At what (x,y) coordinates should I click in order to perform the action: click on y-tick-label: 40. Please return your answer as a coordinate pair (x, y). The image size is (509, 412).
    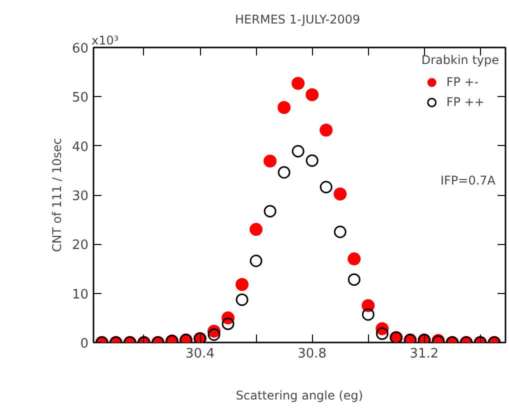
    Looking at the image, I should click on (80, 147).